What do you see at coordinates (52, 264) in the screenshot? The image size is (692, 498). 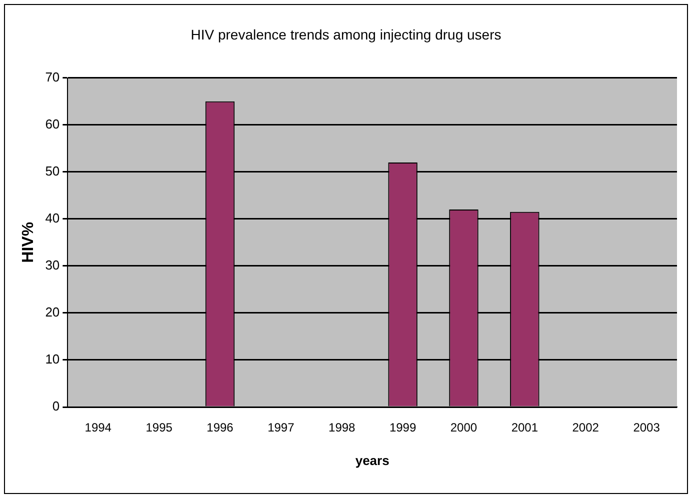 I see `y-tick-label: 30` at bounding box center [52, 264].